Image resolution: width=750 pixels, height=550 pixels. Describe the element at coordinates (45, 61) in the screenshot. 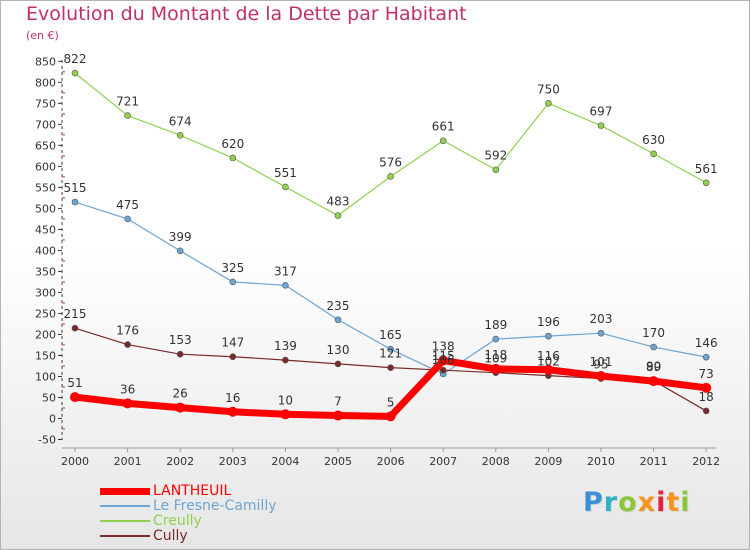

I see `y-tick-label: 850` at that location.